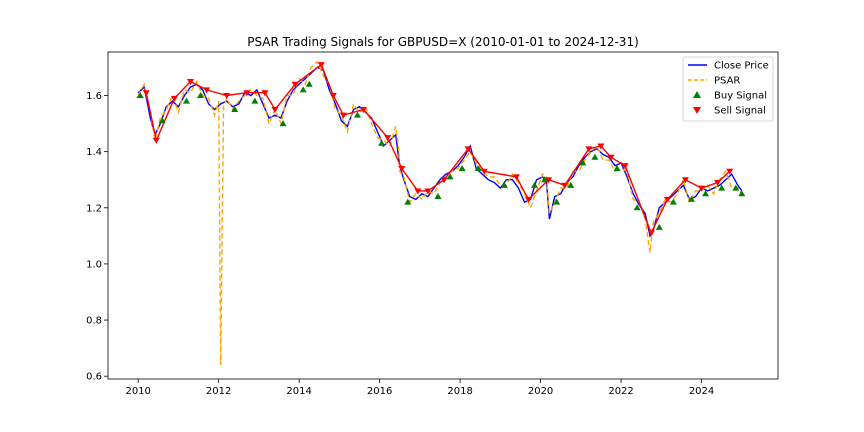  I want to click on legend-label-sell-signal: Sell Signal, so click(740, 111).